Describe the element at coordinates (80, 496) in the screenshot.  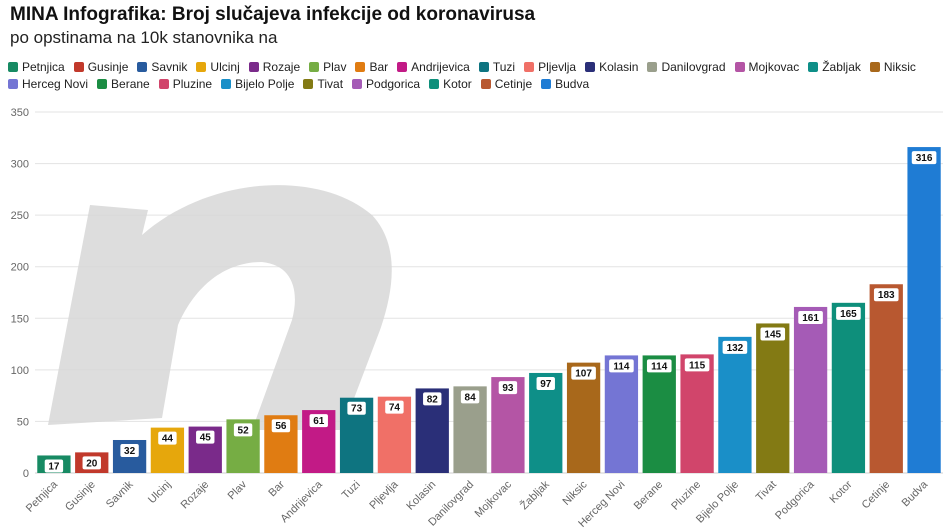
I see `x-tick-label: Gusinje` at that location.